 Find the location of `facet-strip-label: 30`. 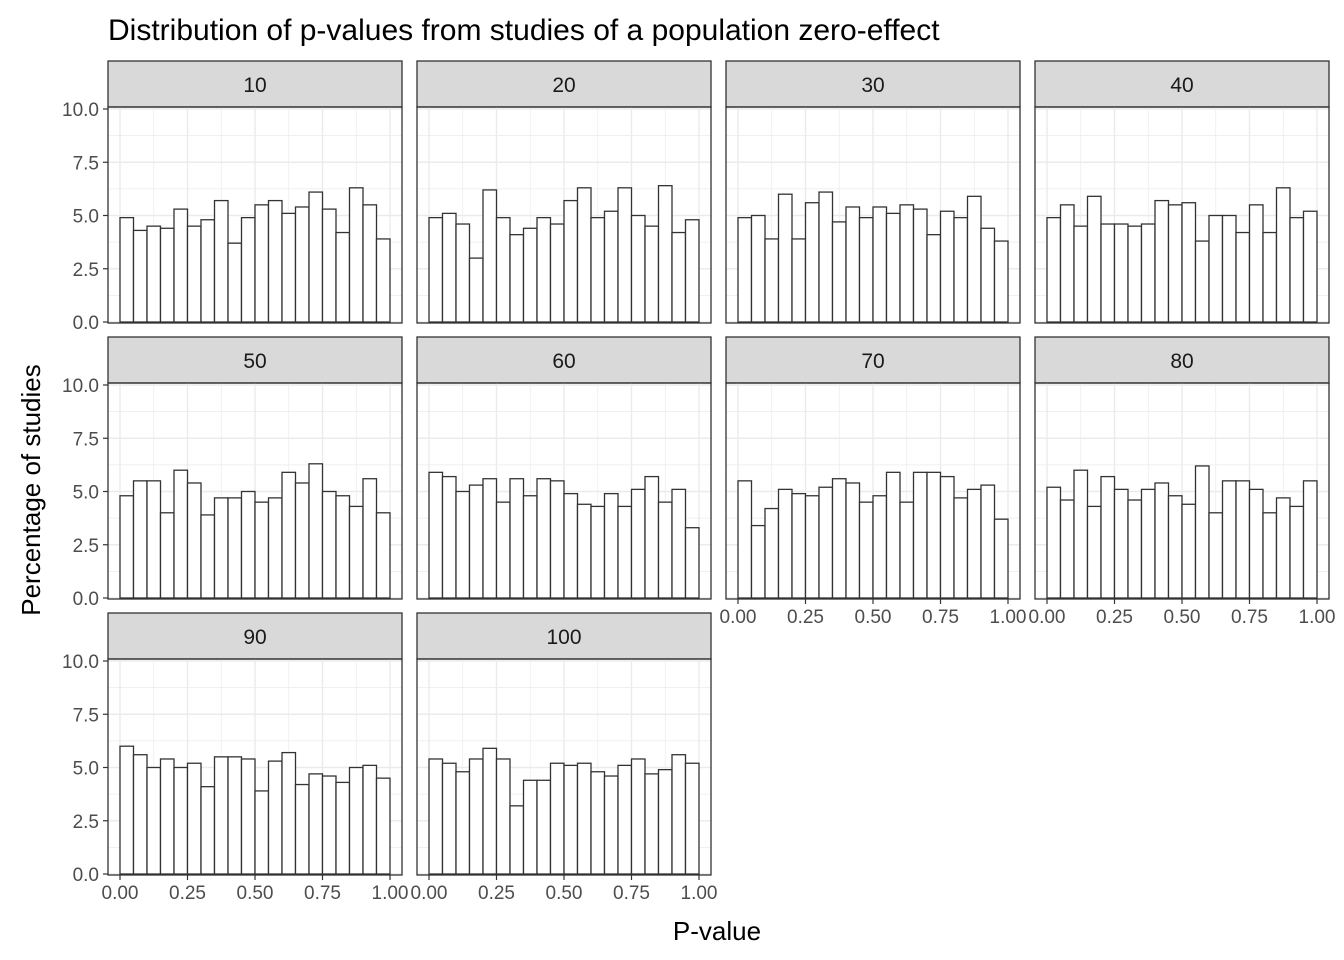

facet-strip-label: 30 is located at coordinates (872, 85).